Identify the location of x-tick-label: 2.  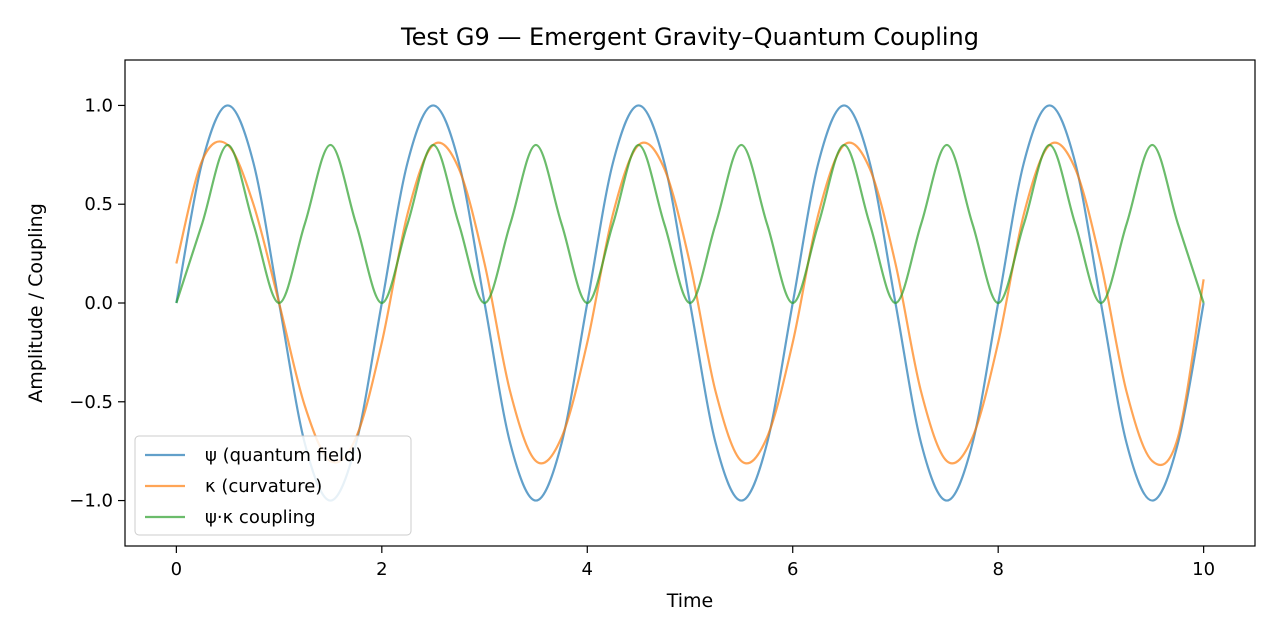
(381, 569).